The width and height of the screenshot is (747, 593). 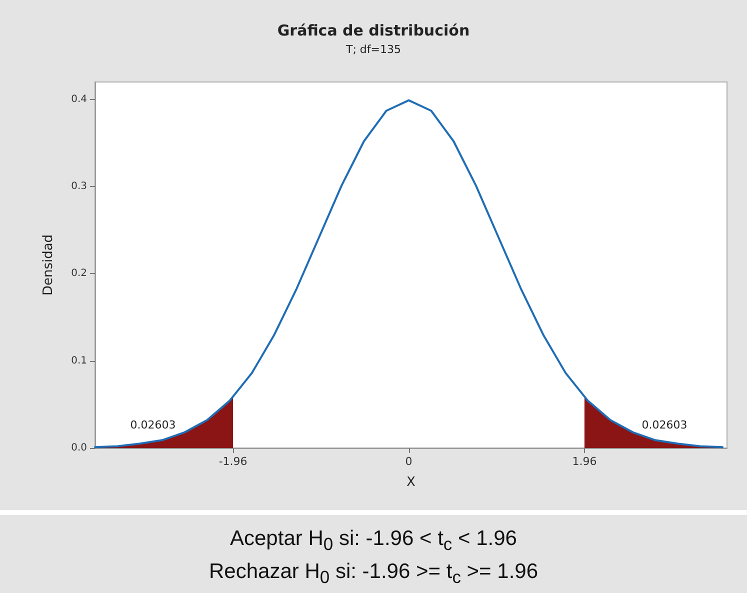 What do you see at coordinates (233, 461) in the screenshot?
I see `x-tick-label: -1.96` at bounding box center [233, 461].